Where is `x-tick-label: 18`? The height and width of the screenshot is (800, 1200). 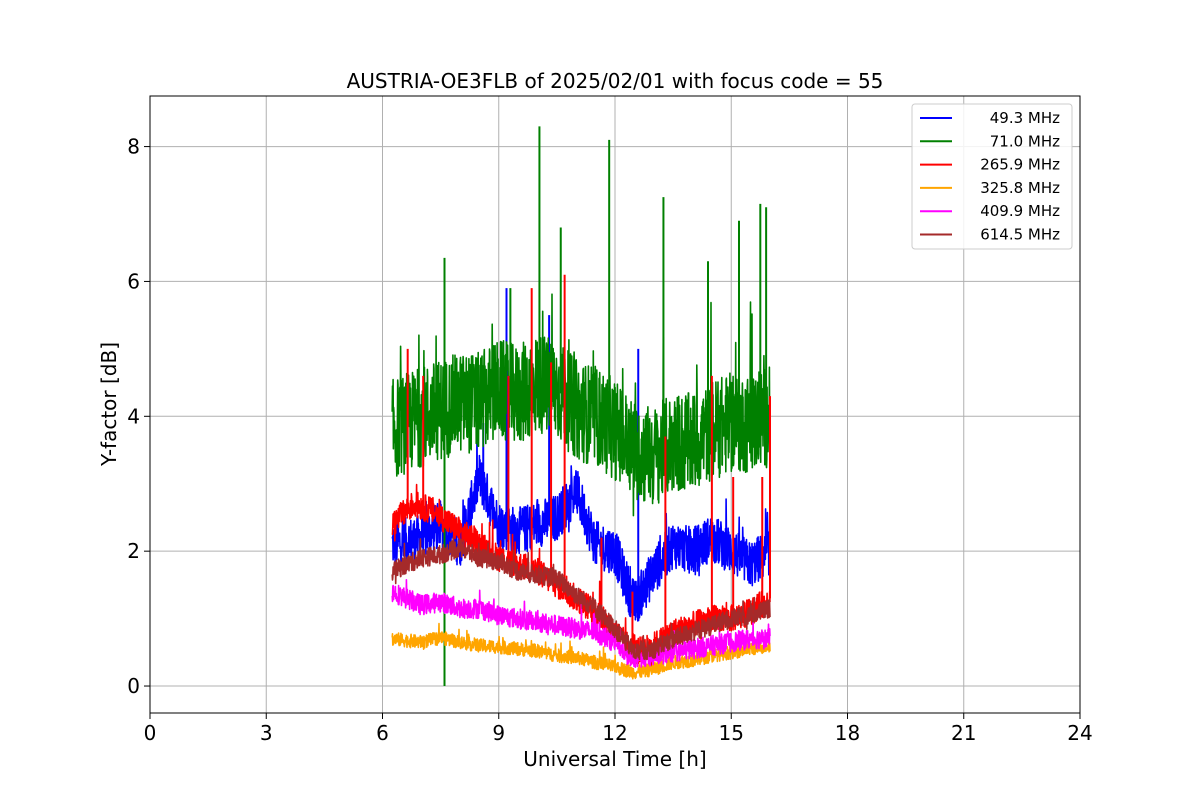
x-tick-label: 18 is located at coordinates (847, 733).